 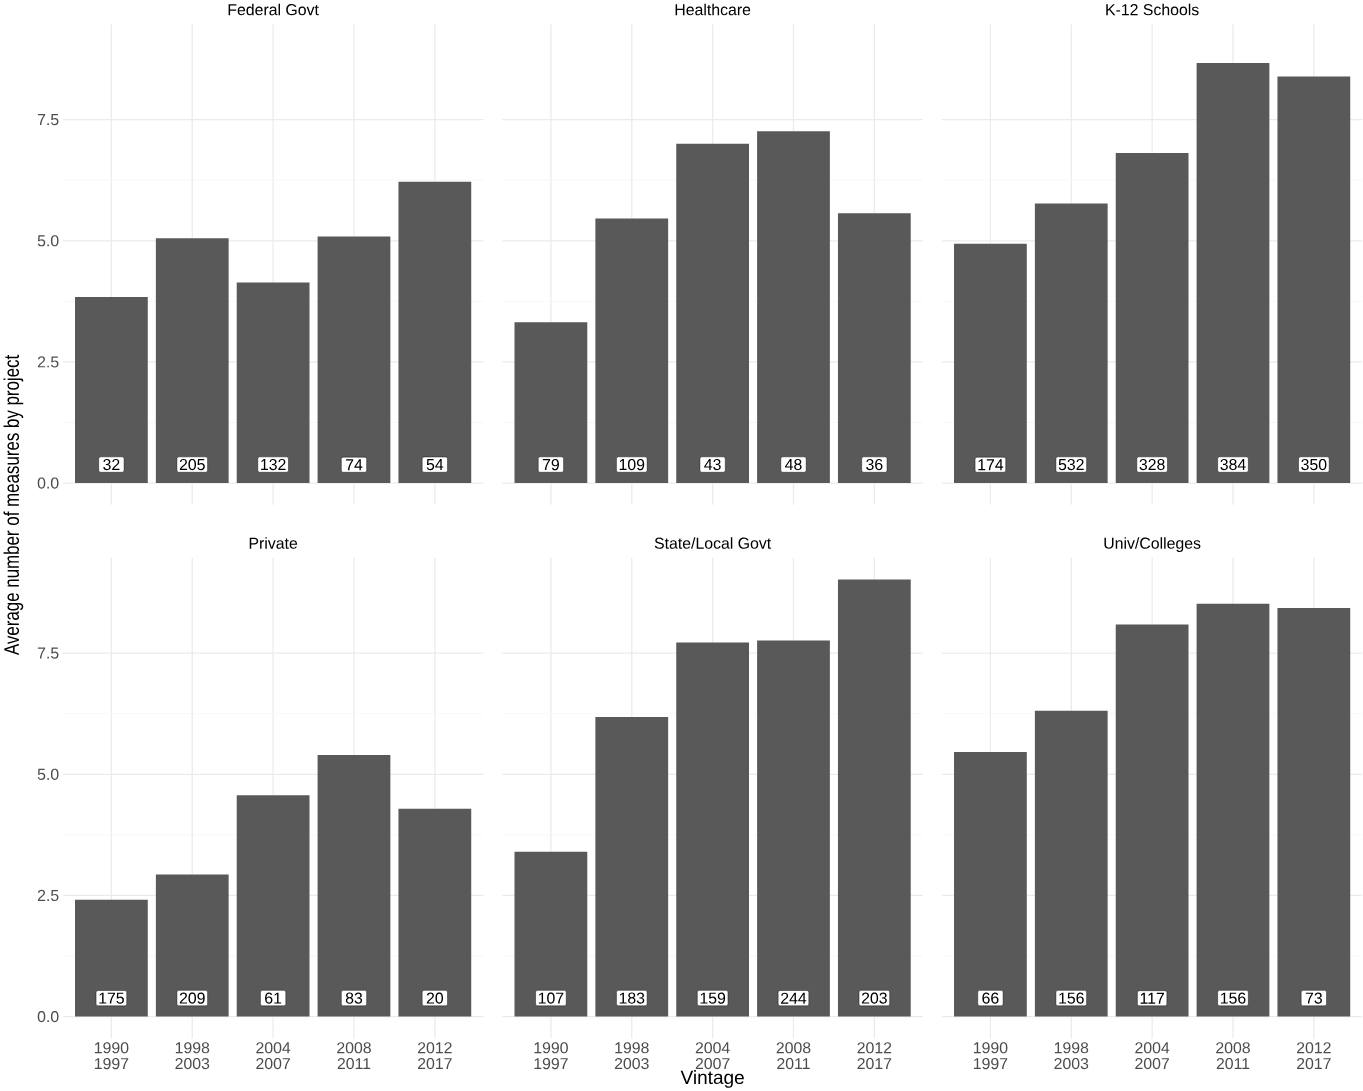 I want to click on annotation: 66, so click(x=990, y=998).